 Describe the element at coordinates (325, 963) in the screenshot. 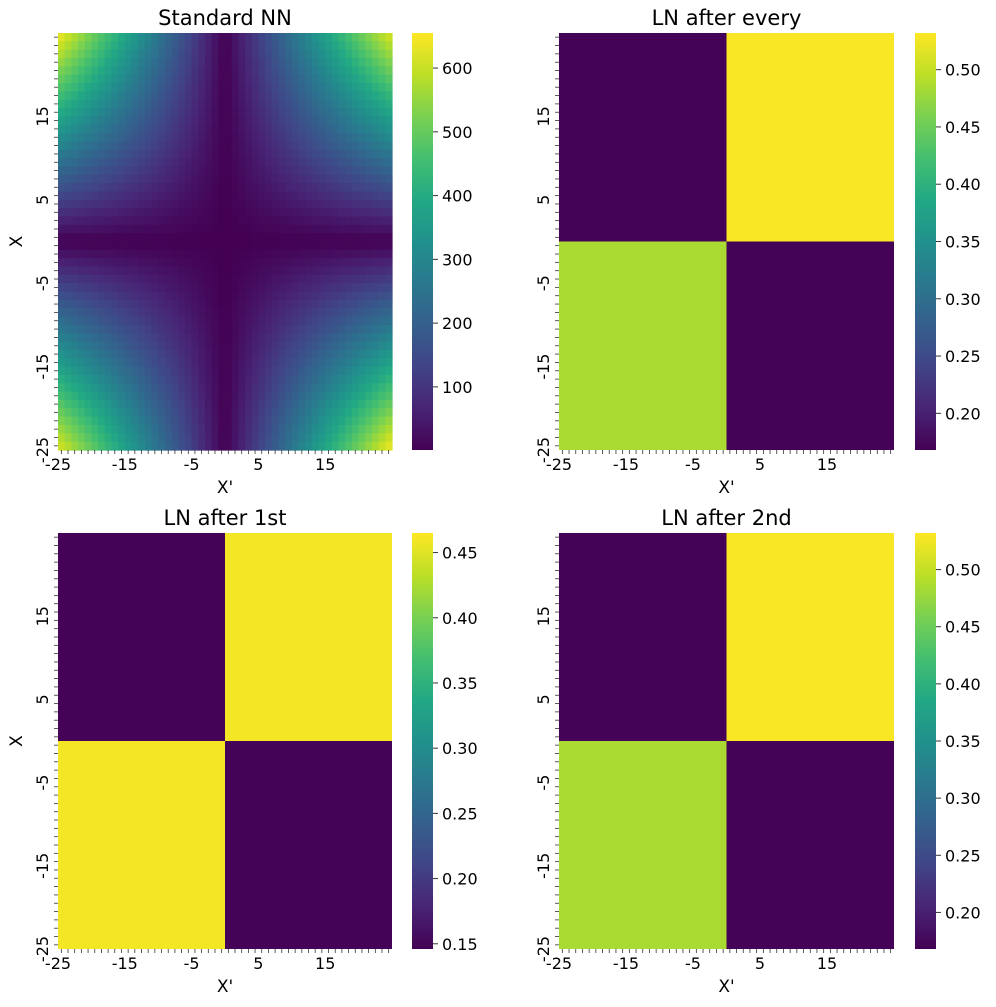

I see `x-tick-label: 15` at that location.